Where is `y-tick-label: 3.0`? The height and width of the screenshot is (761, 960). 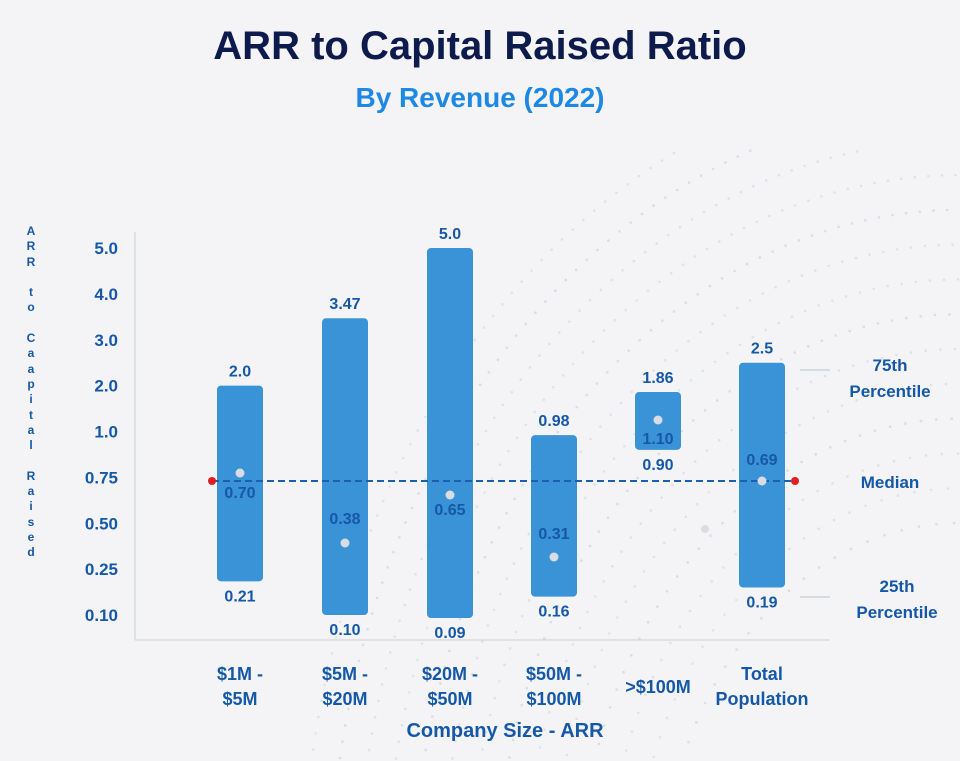 y-tick-label: 3.0 is located at coordinates (106, 340).